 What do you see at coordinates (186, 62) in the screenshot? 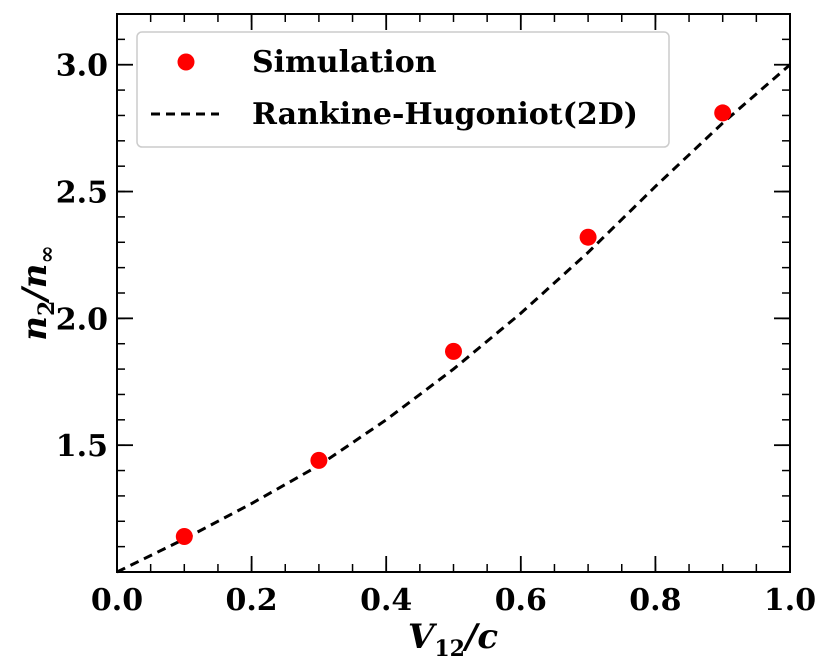
I see `legend-marker-simulation` at bounding box center [186, 62].